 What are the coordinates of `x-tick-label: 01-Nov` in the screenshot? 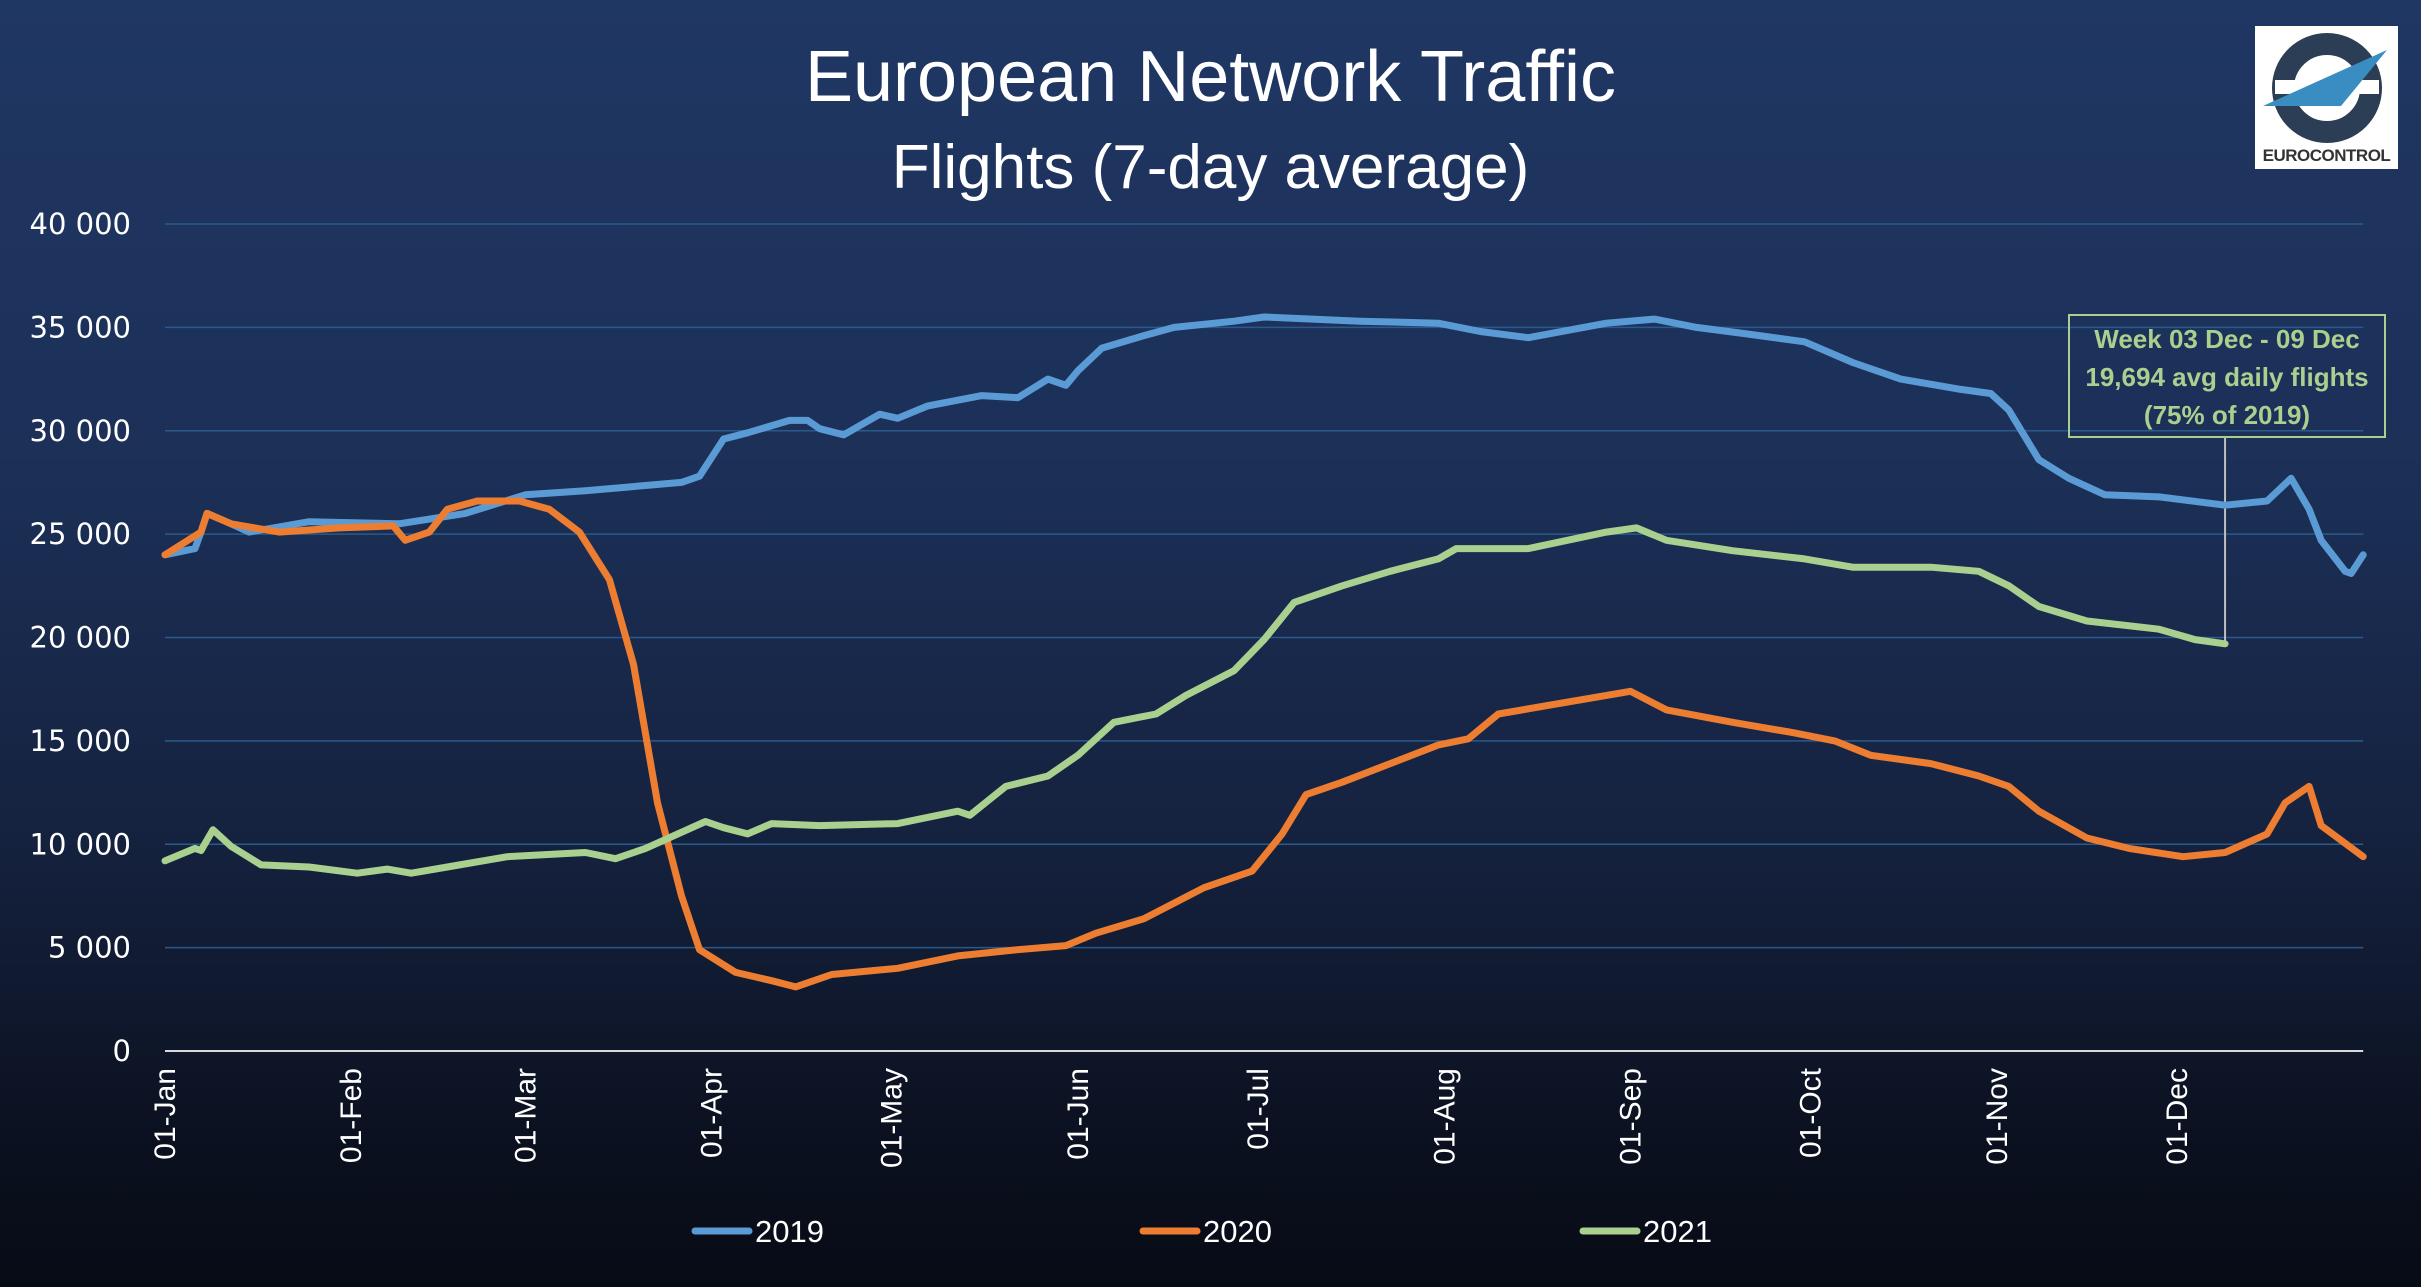 It's located at (1997, 1116).